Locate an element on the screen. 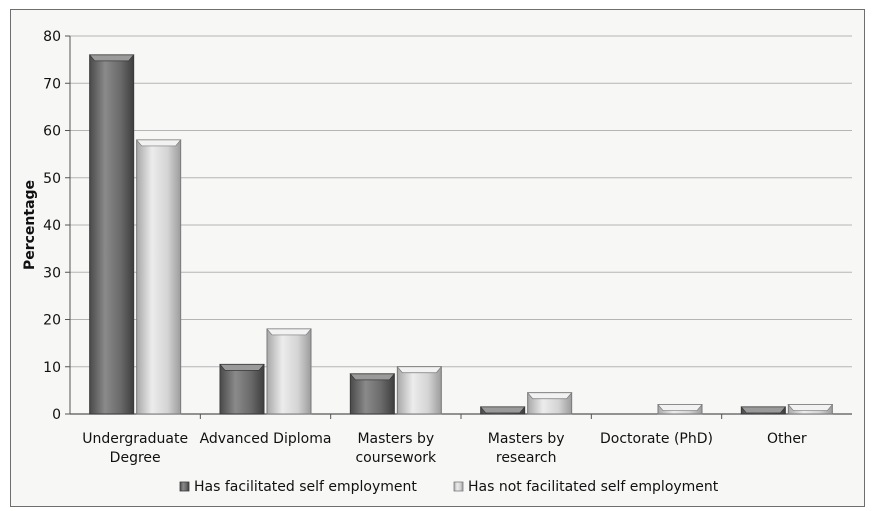 The height and width of the screenshot is (511, 872). x-category-label: Undergraduate is located at coordinates (135, 439).